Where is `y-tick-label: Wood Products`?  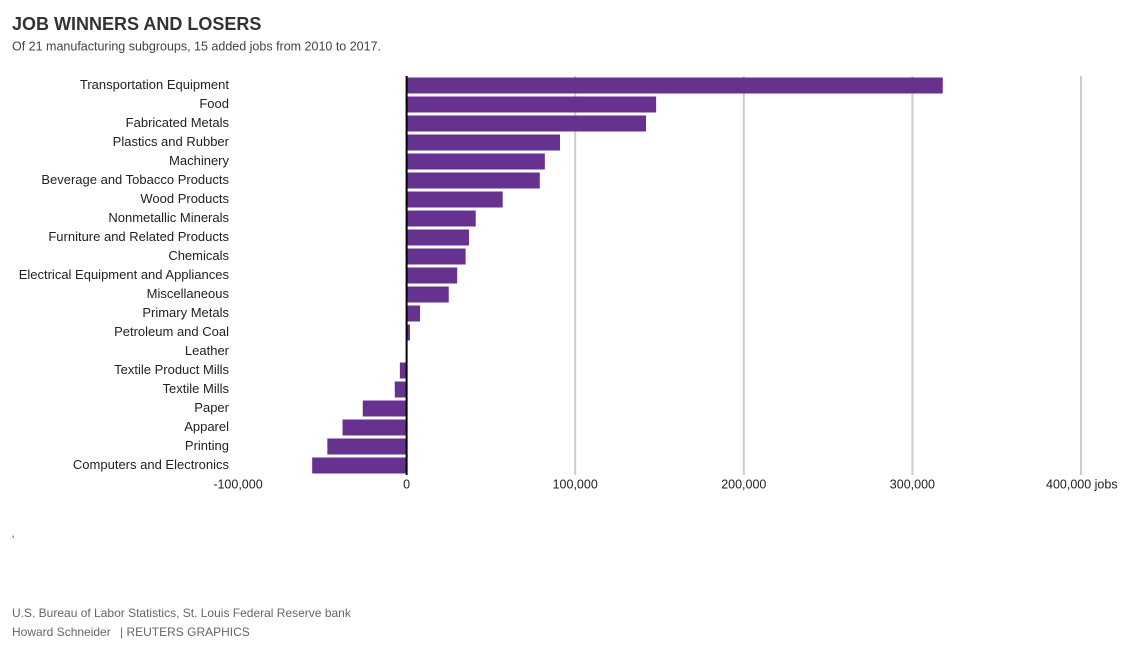
y-tick-label: Wood Products is located at coordinates (184, 198).